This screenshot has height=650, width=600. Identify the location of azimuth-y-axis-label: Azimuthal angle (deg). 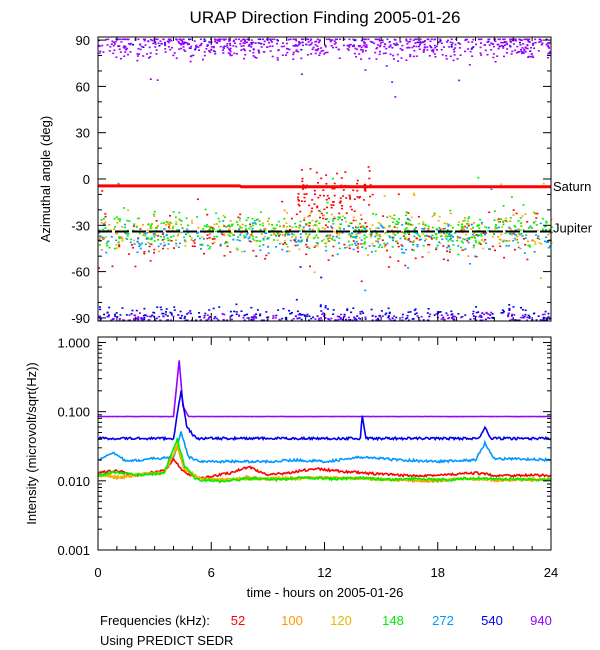
(45, 179).